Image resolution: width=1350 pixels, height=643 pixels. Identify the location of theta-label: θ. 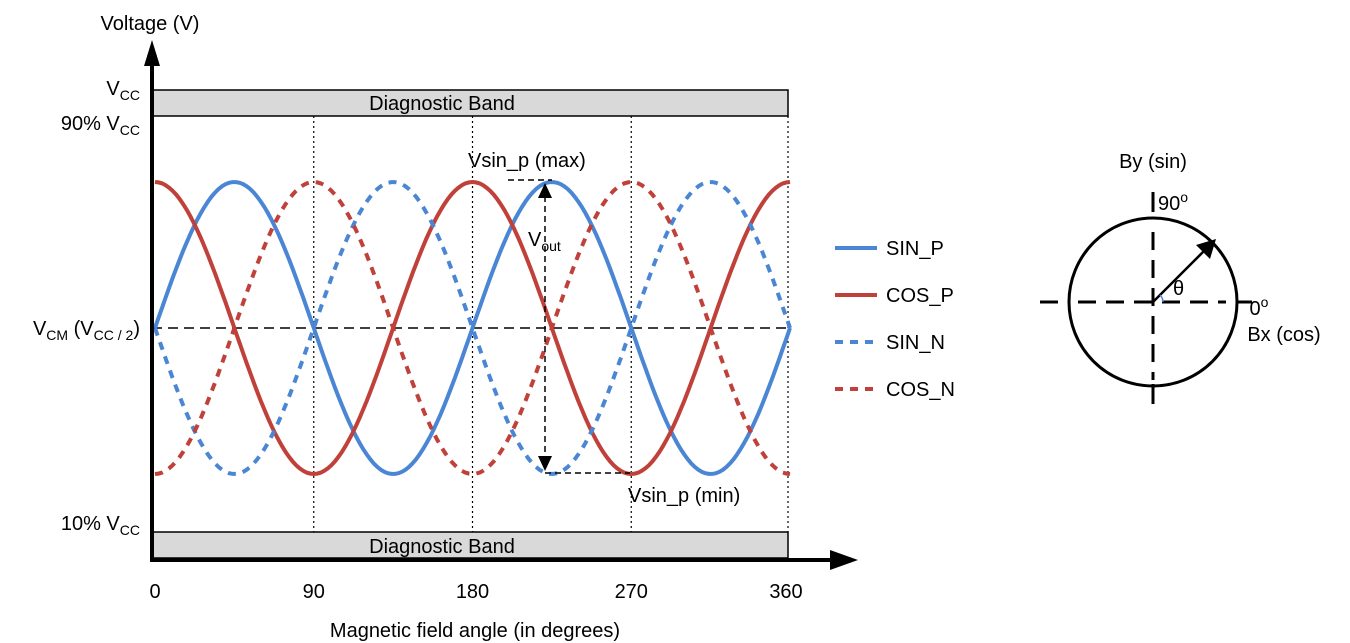
(1178, 289).